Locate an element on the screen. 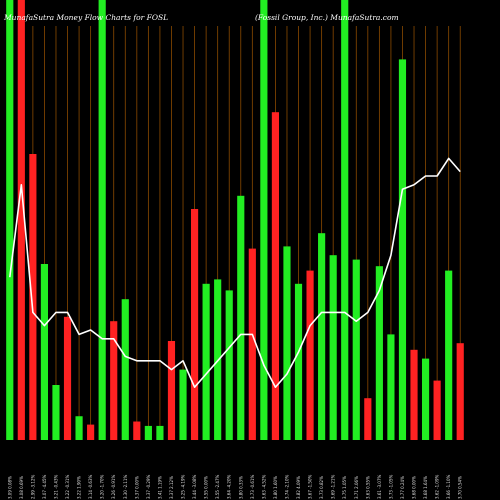  x-tick-label: 3.69 -1.21% is located at coordinates (333, 486).